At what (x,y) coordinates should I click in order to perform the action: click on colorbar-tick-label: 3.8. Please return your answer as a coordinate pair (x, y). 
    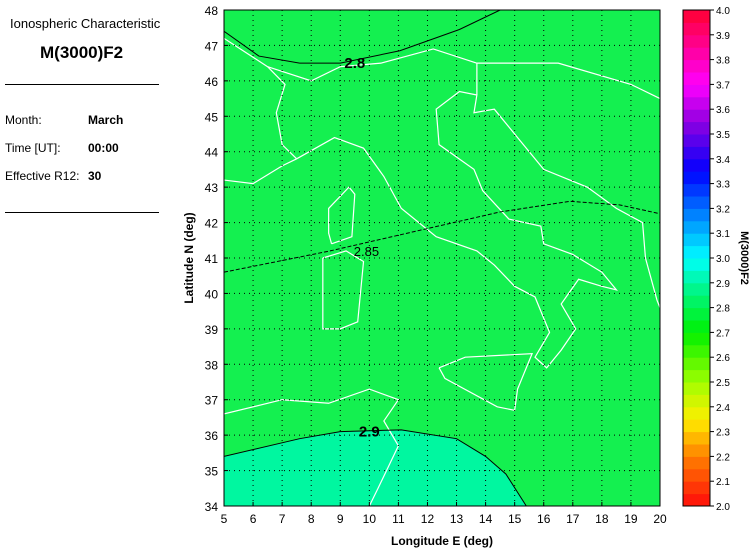
    Looking at the image, I should click on (723, 61).